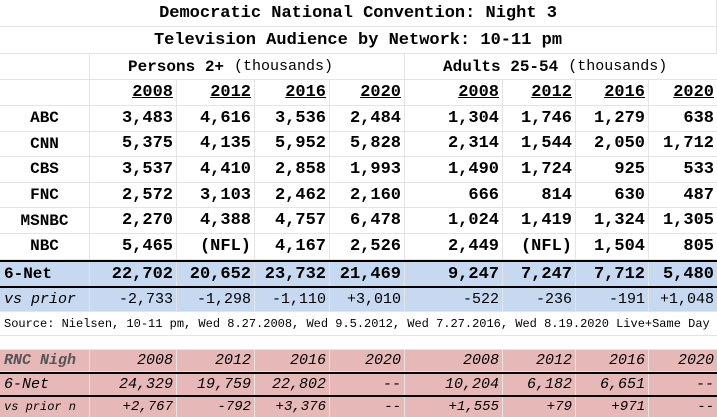 The width and height of the screenshot is (717, 417). Describe the element at coordinates (561, 66) in the screenshot. I see `adults-group-header: Adults 25-54 (thousands)` at that location.